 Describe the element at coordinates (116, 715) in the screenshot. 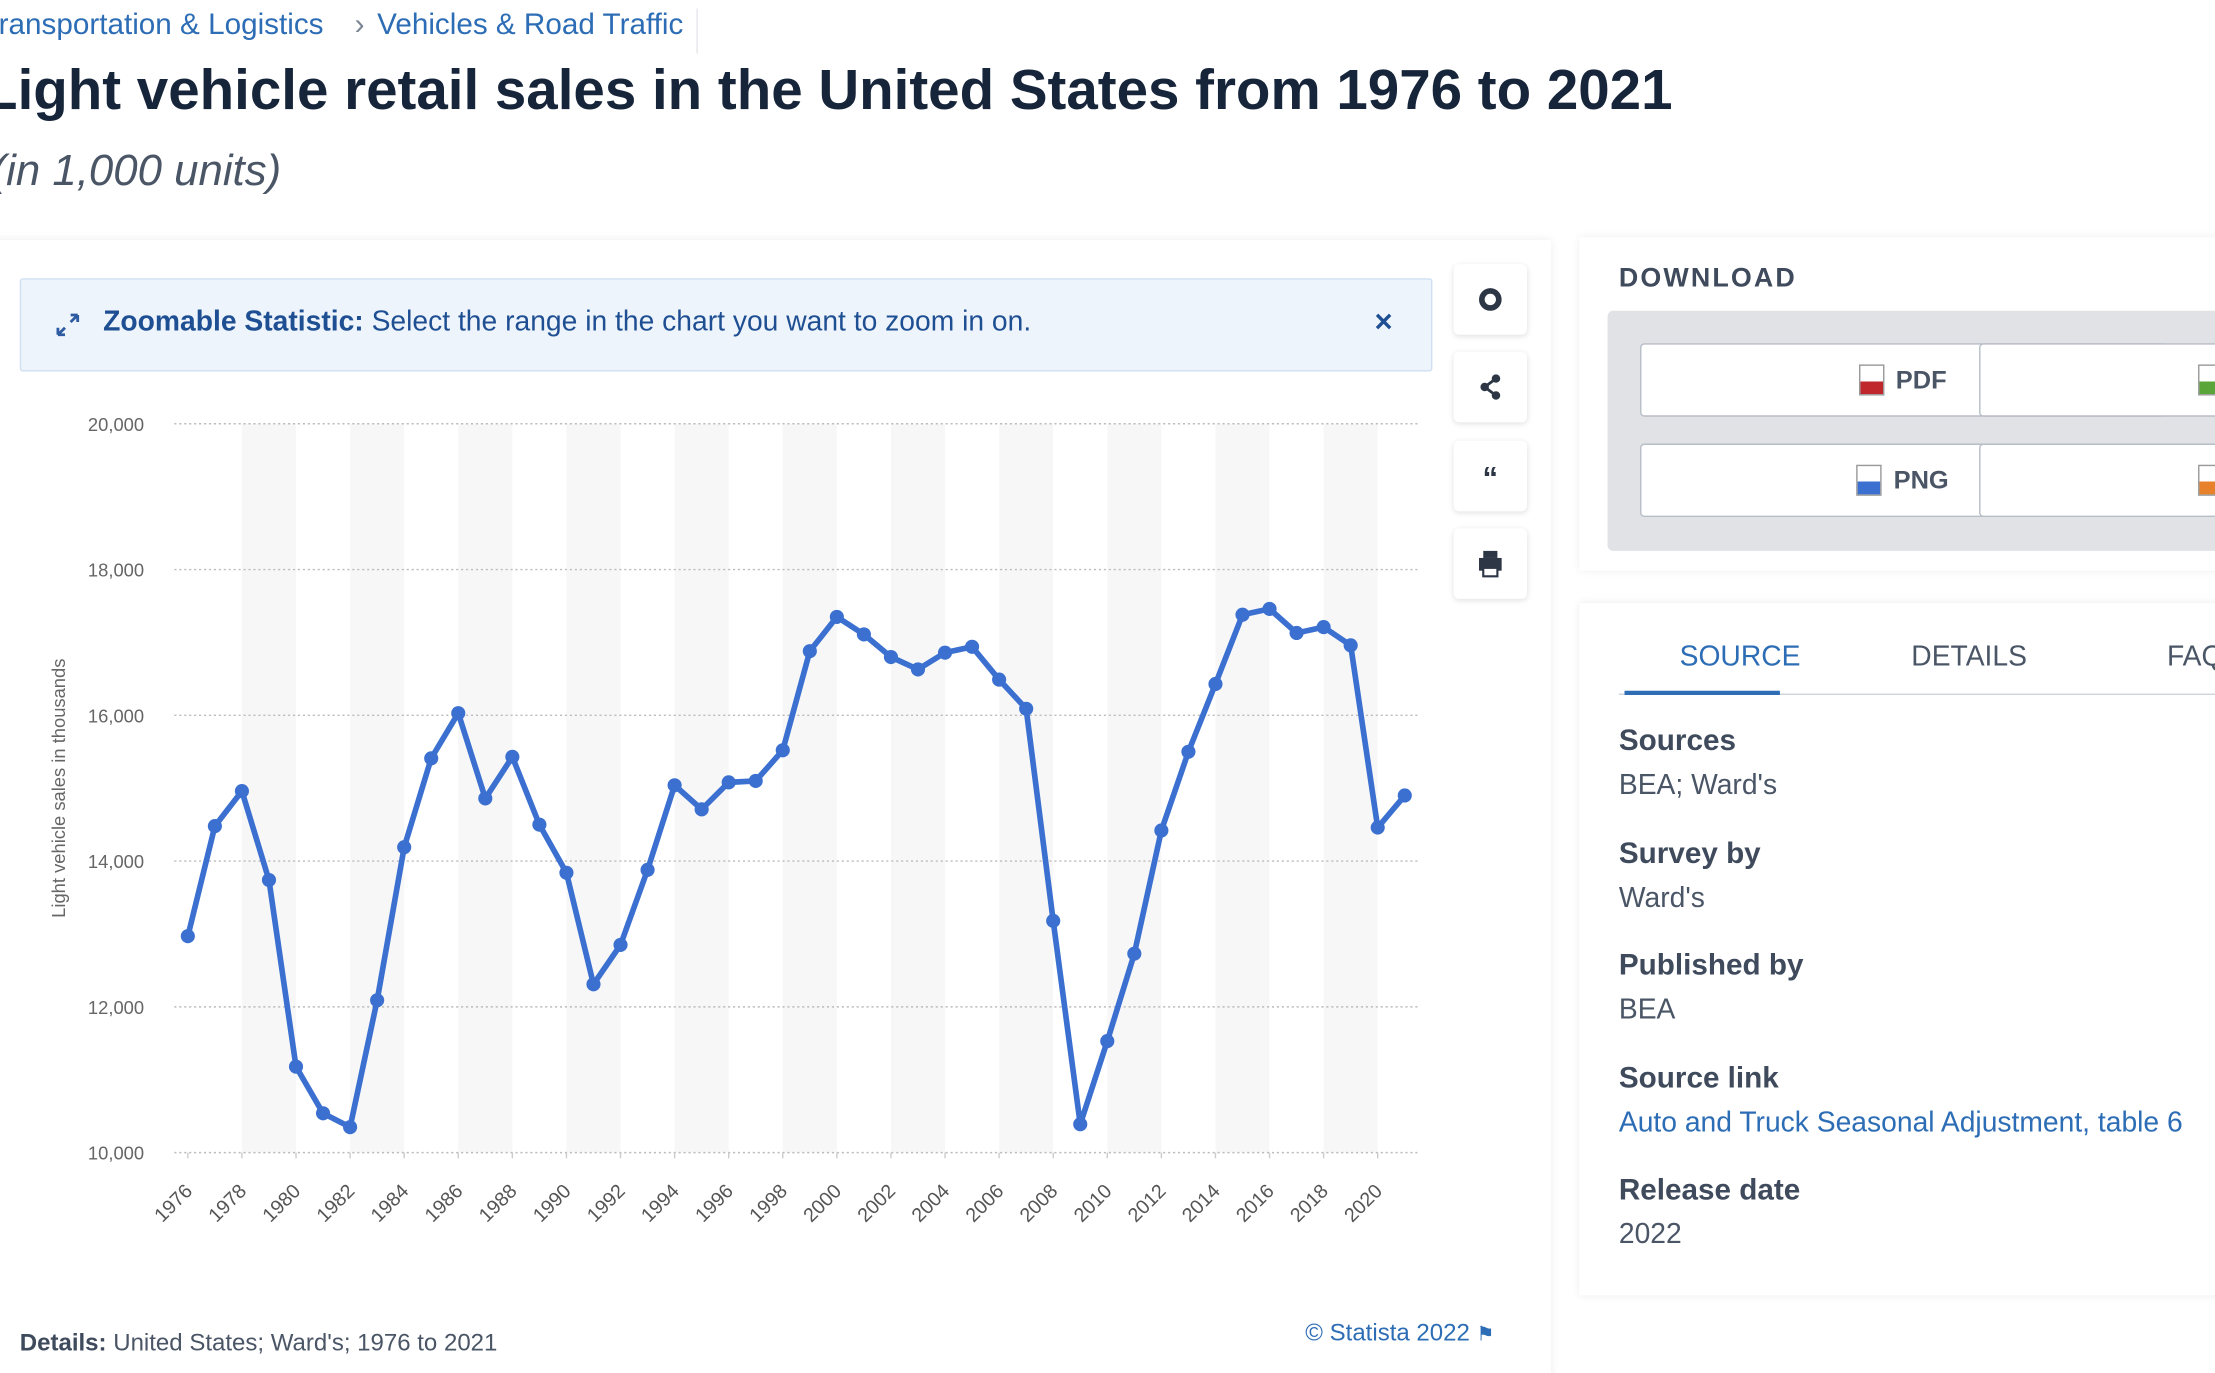

I see `y-tick-label: 16,000` at that location.